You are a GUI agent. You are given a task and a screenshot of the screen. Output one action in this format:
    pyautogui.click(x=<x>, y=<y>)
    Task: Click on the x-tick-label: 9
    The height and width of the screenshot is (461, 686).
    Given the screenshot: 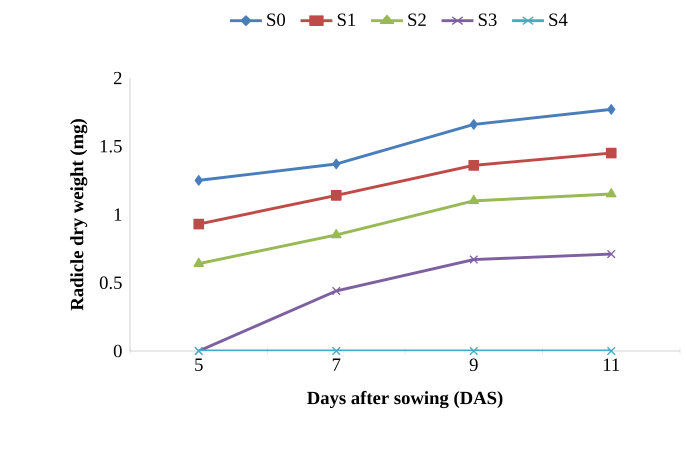 What is the action you would take?
    pyautogui.click(x=474, y=365)
    